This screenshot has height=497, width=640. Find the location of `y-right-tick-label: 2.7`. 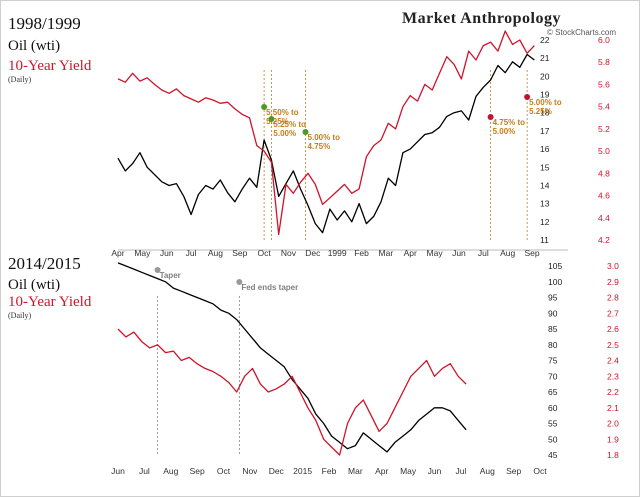

y-right-tick-label: 2.7 is located at coordinates (613, 313).